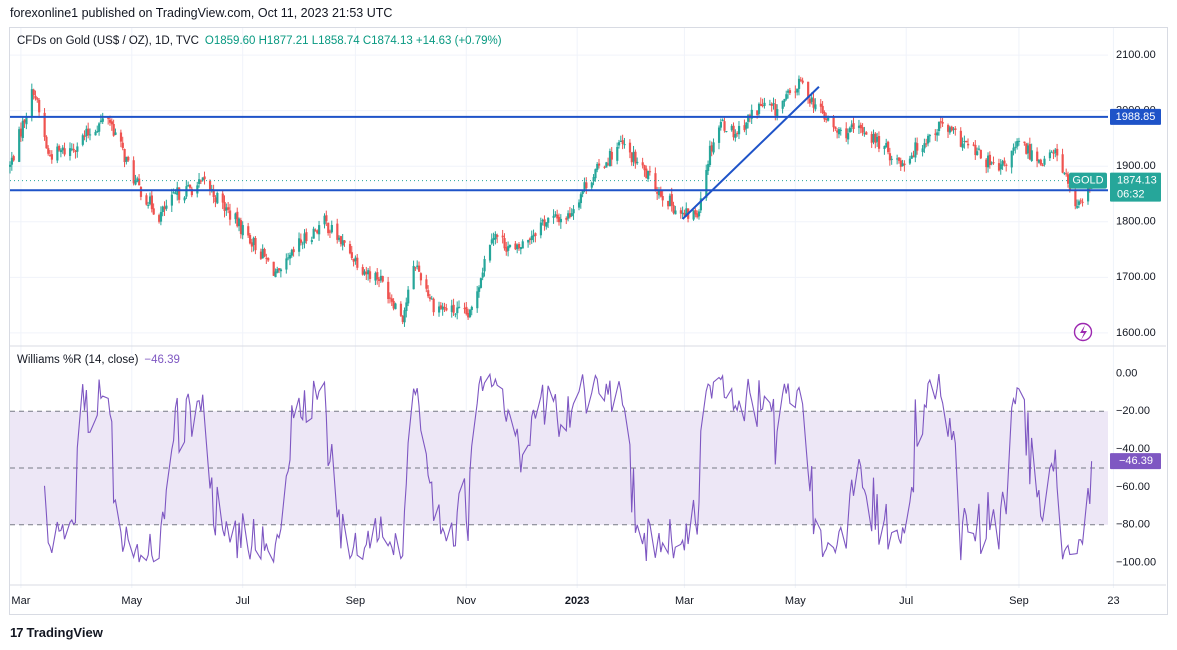 The height and width of the screenshot is (650, 1177). What do you see at coordinates (1083, 332) in the screenshot?
I see `lightning-bolt-icon` at bounding box center [1083, 332].